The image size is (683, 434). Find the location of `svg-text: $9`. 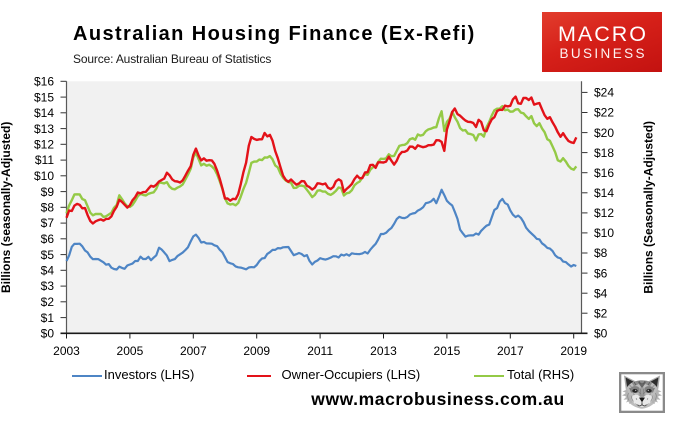

svg-text: $9 is located at coordinates (48, 192).